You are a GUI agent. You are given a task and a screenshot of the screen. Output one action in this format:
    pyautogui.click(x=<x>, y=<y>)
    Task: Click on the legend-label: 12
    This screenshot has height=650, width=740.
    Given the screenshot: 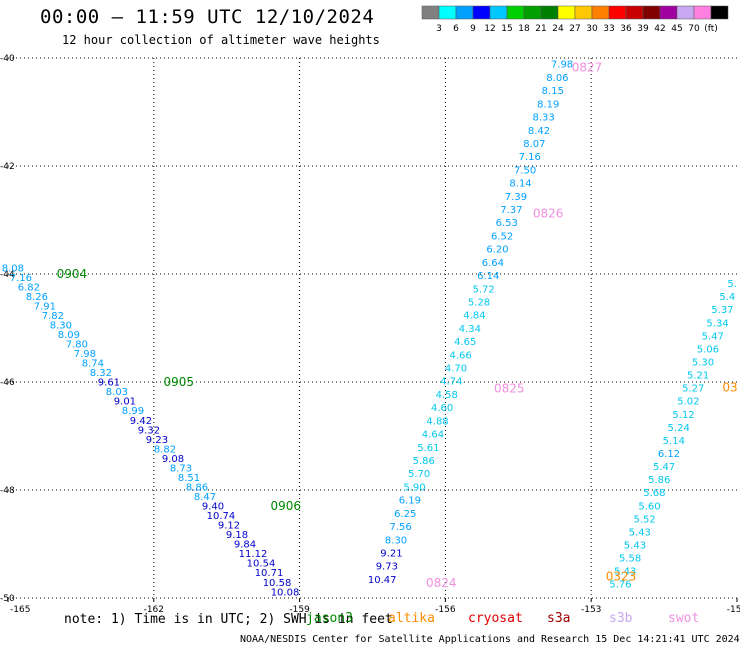 What is the action you would take?
    pyautogui.click(x=489, y=29)
    